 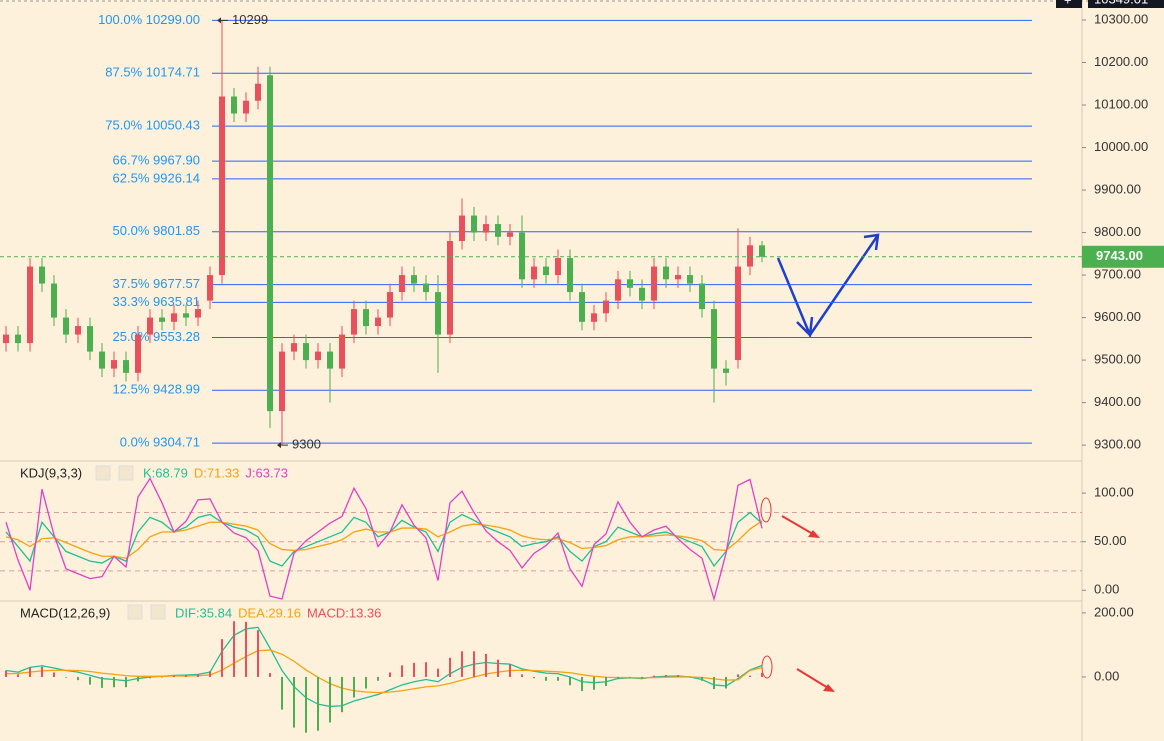 I want to click on add-button, so click(x=1069, y=4).